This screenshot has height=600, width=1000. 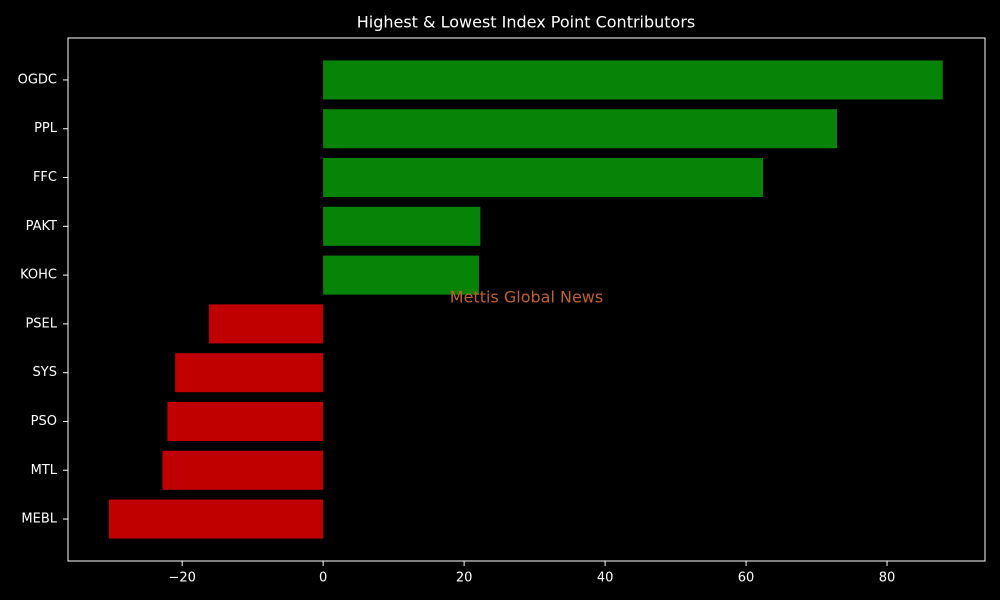 What do you see at coordinates (44, 421) in the screenshot?
I see `y-tick-label: PSO` at bounding box center [44, 421].